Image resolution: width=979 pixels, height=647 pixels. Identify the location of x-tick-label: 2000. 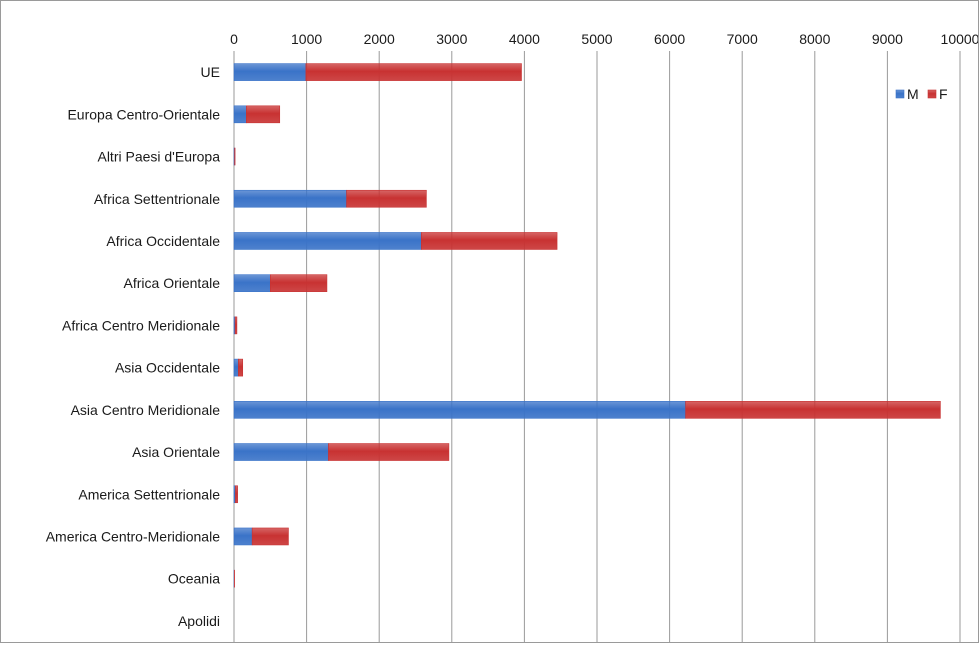
(379, 39).